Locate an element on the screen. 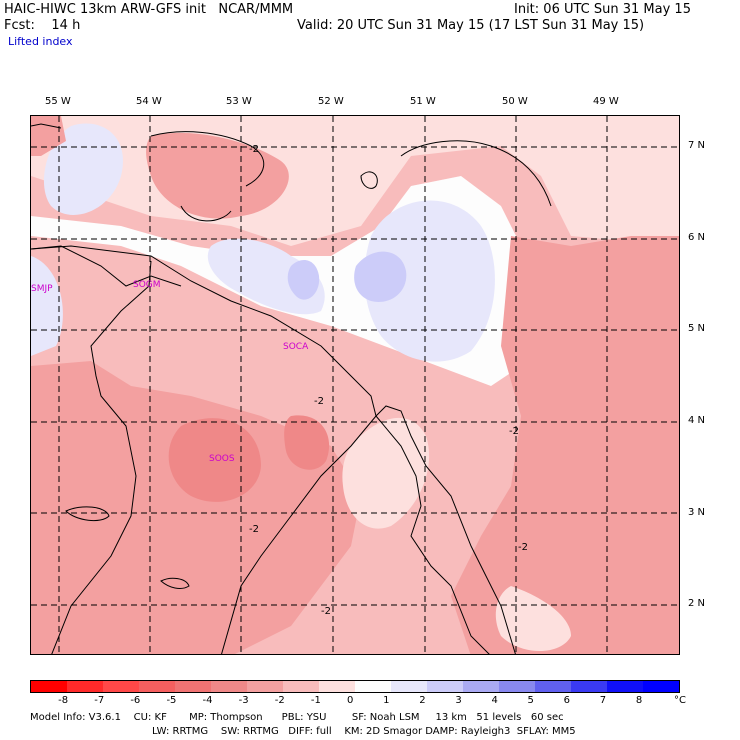 The width and height of the screenshot is (740, 740). colorbar-tick-label: -2 is located at coordinates (279, 700).